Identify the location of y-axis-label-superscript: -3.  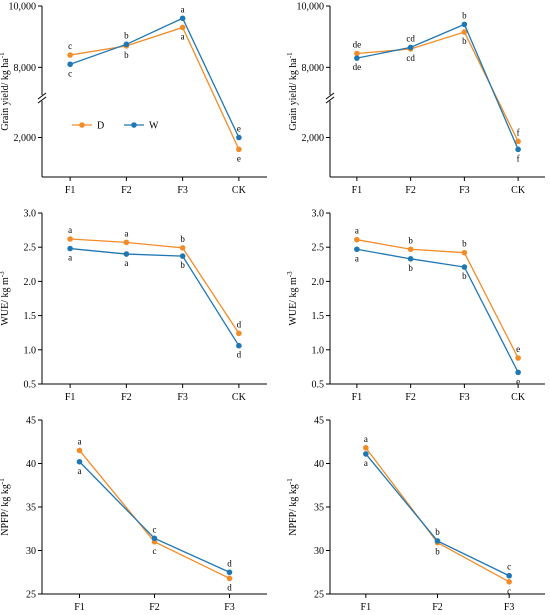
(3, 274).